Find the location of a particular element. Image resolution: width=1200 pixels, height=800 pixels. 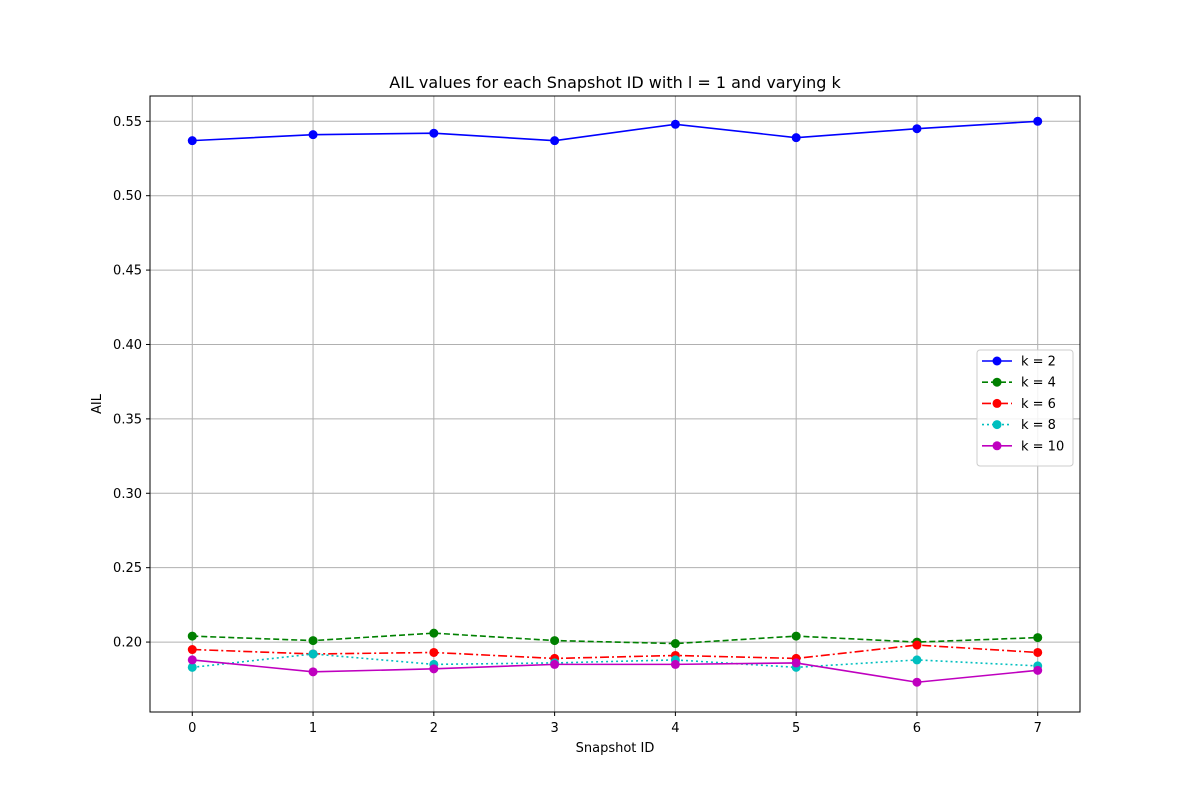

x-tick-label: 5 is located at coordinates (796, 728).